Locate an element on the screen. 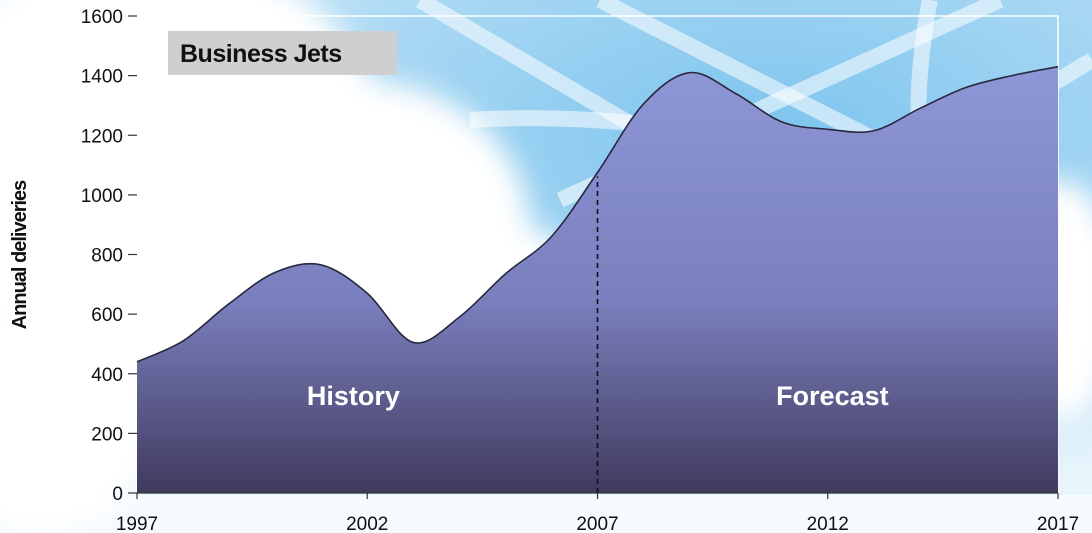 This screenshot has width=1092, height=533. y-tick-label: 800 is located at coordinates (107, 256).